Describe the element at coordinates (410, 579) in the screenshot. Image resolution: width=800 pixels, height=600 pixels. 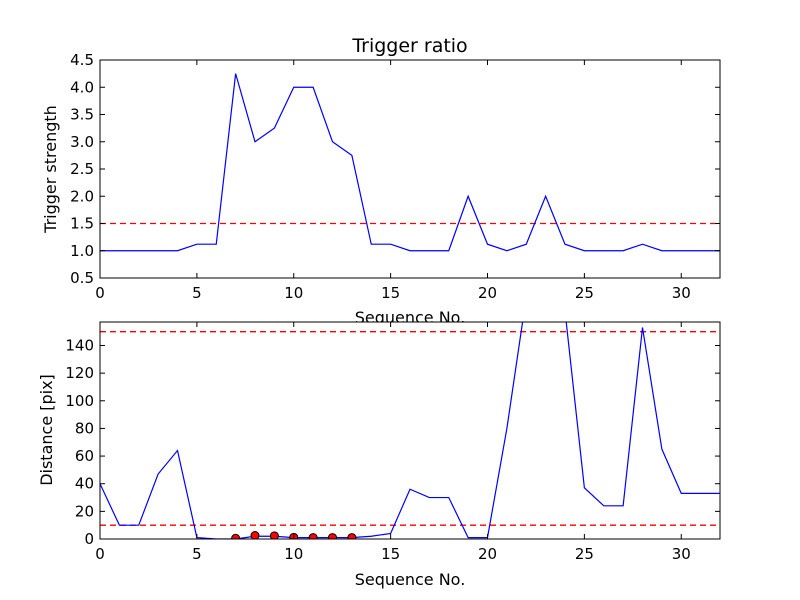
I see `bottom-x-axis-label: Sequence No.` at that location.